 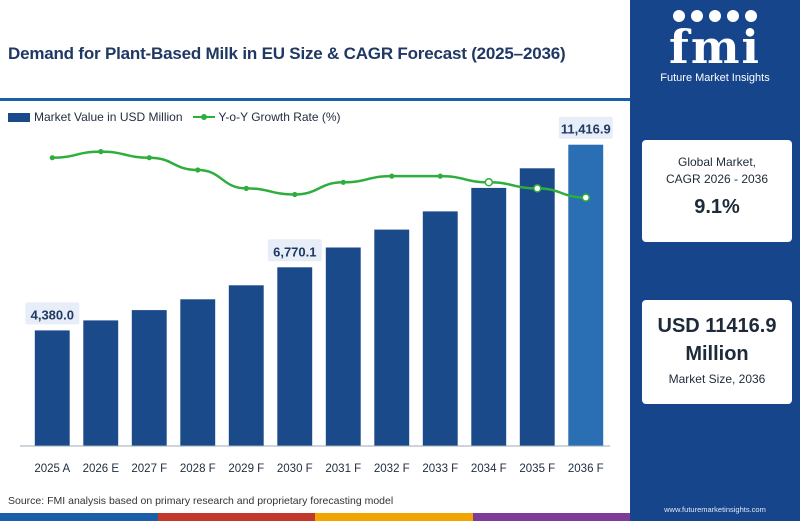 What do you see at coordinates (586, 295) in the screenshot?
I see `bar-2036-f` at bounding box center [586, 295].